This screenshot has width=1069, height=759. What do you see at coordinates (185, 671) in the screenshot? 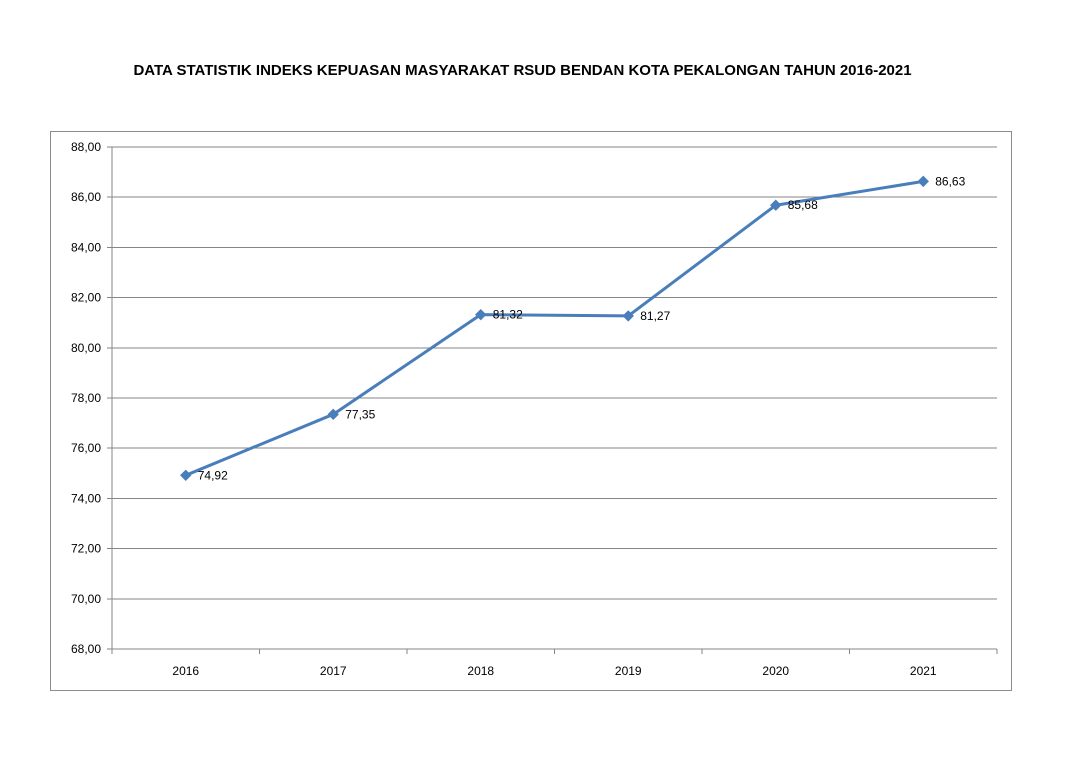
I see `x-tick-label: 2016` at bounding box center [185, 671].